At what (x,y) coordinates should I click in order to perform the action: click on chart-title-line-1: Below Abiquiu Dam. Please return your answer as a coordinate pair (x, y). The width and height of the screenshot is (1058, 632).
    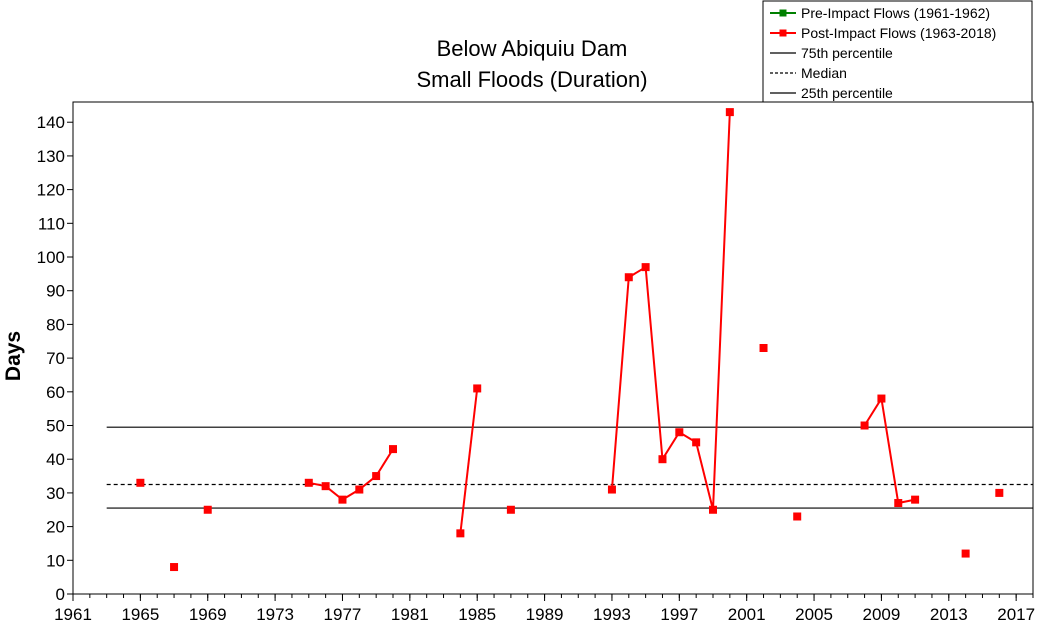
    Looking at the image, I should click on (532, 48).